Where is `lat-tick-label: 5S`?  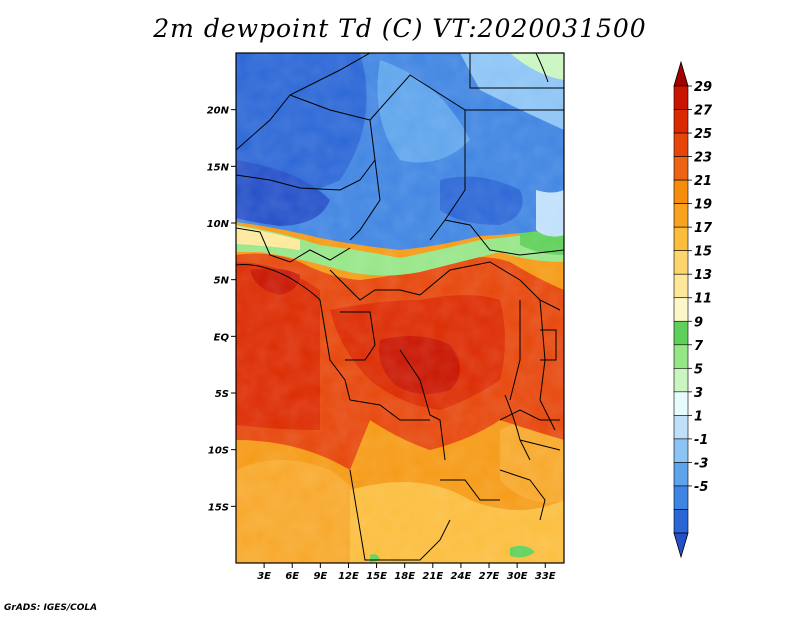
lat-tick-label: 5S is located at coordinates (222, 394).